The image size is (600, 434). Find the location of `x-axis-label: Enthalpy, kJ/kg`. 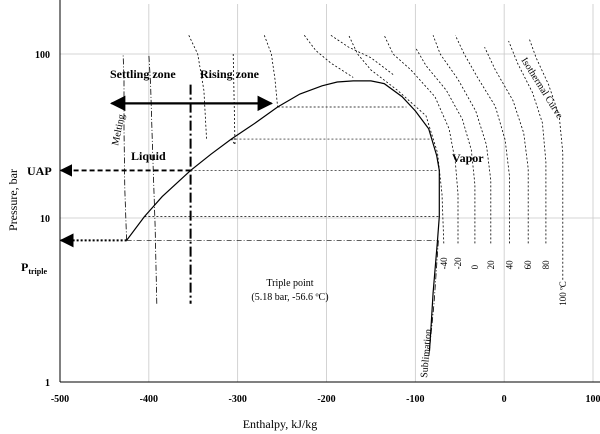

x-axis-label: Enthalpy, kJ/kg is located at coordinates (280, 424).